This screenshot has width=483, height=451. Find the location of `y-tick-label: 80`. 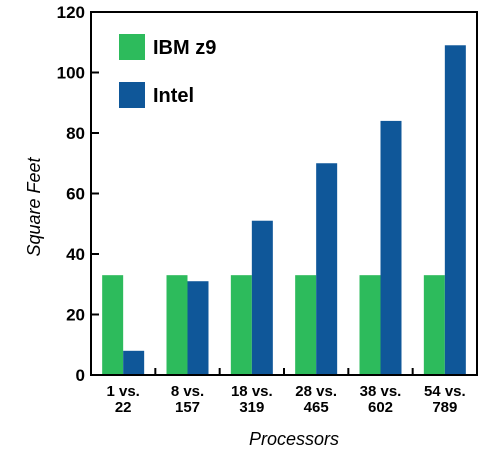

y-tick-label: 80 is located at coordinates (75, 133).